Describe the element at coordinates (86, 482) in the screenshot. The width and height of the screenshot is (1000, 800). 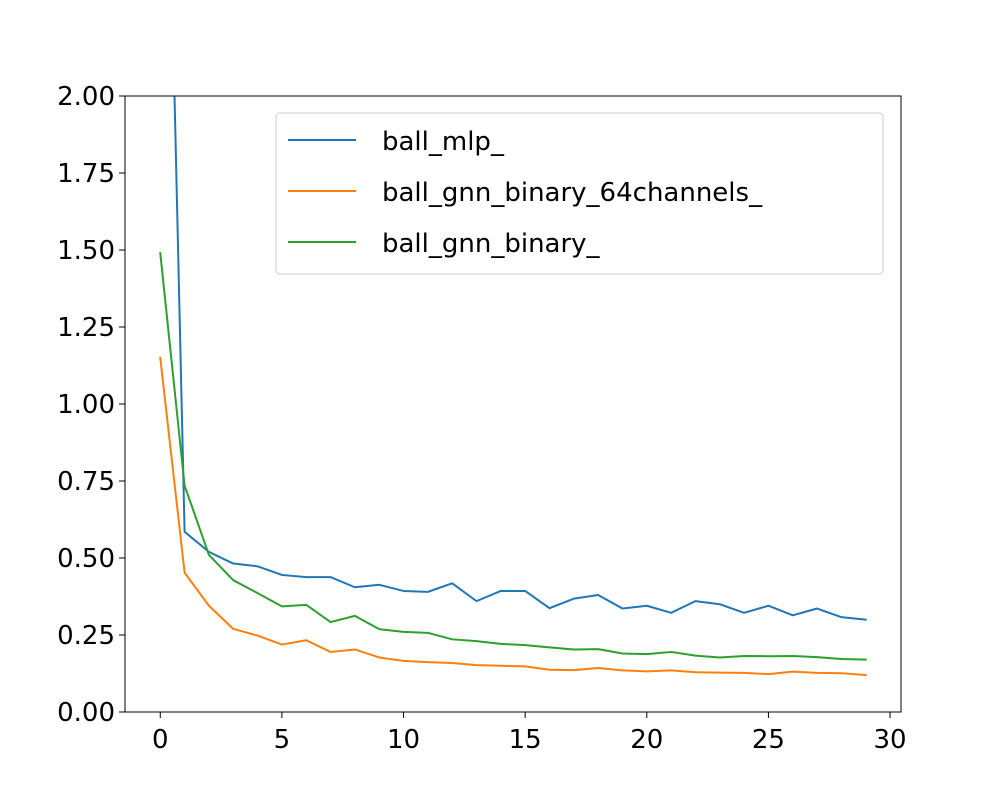
I see `y-tick-label: 0.75` at that location.